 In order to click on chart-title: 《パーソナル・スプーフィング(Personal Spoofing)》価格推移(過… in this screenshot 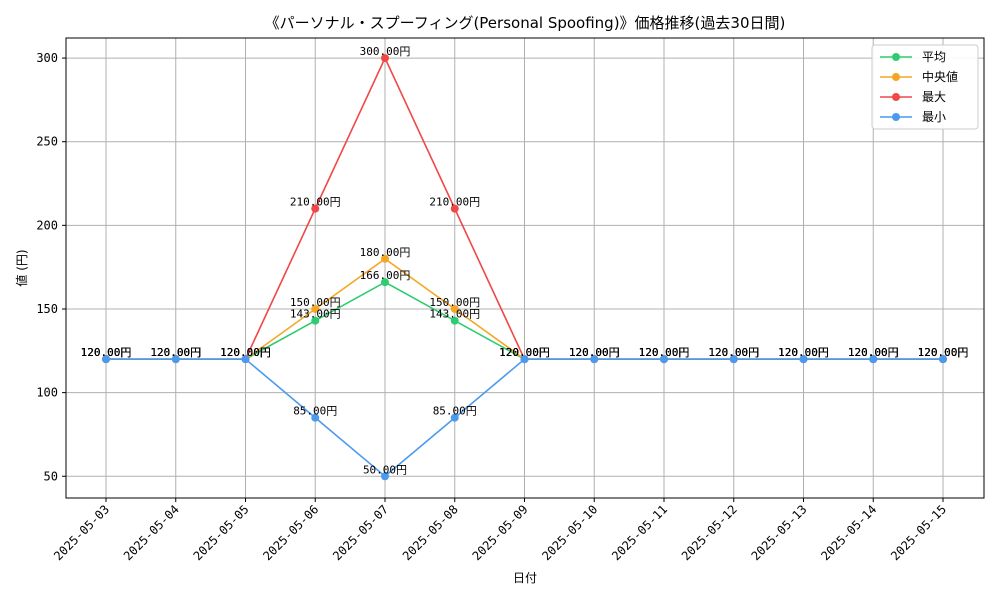, I will do `click(525, 23)`.